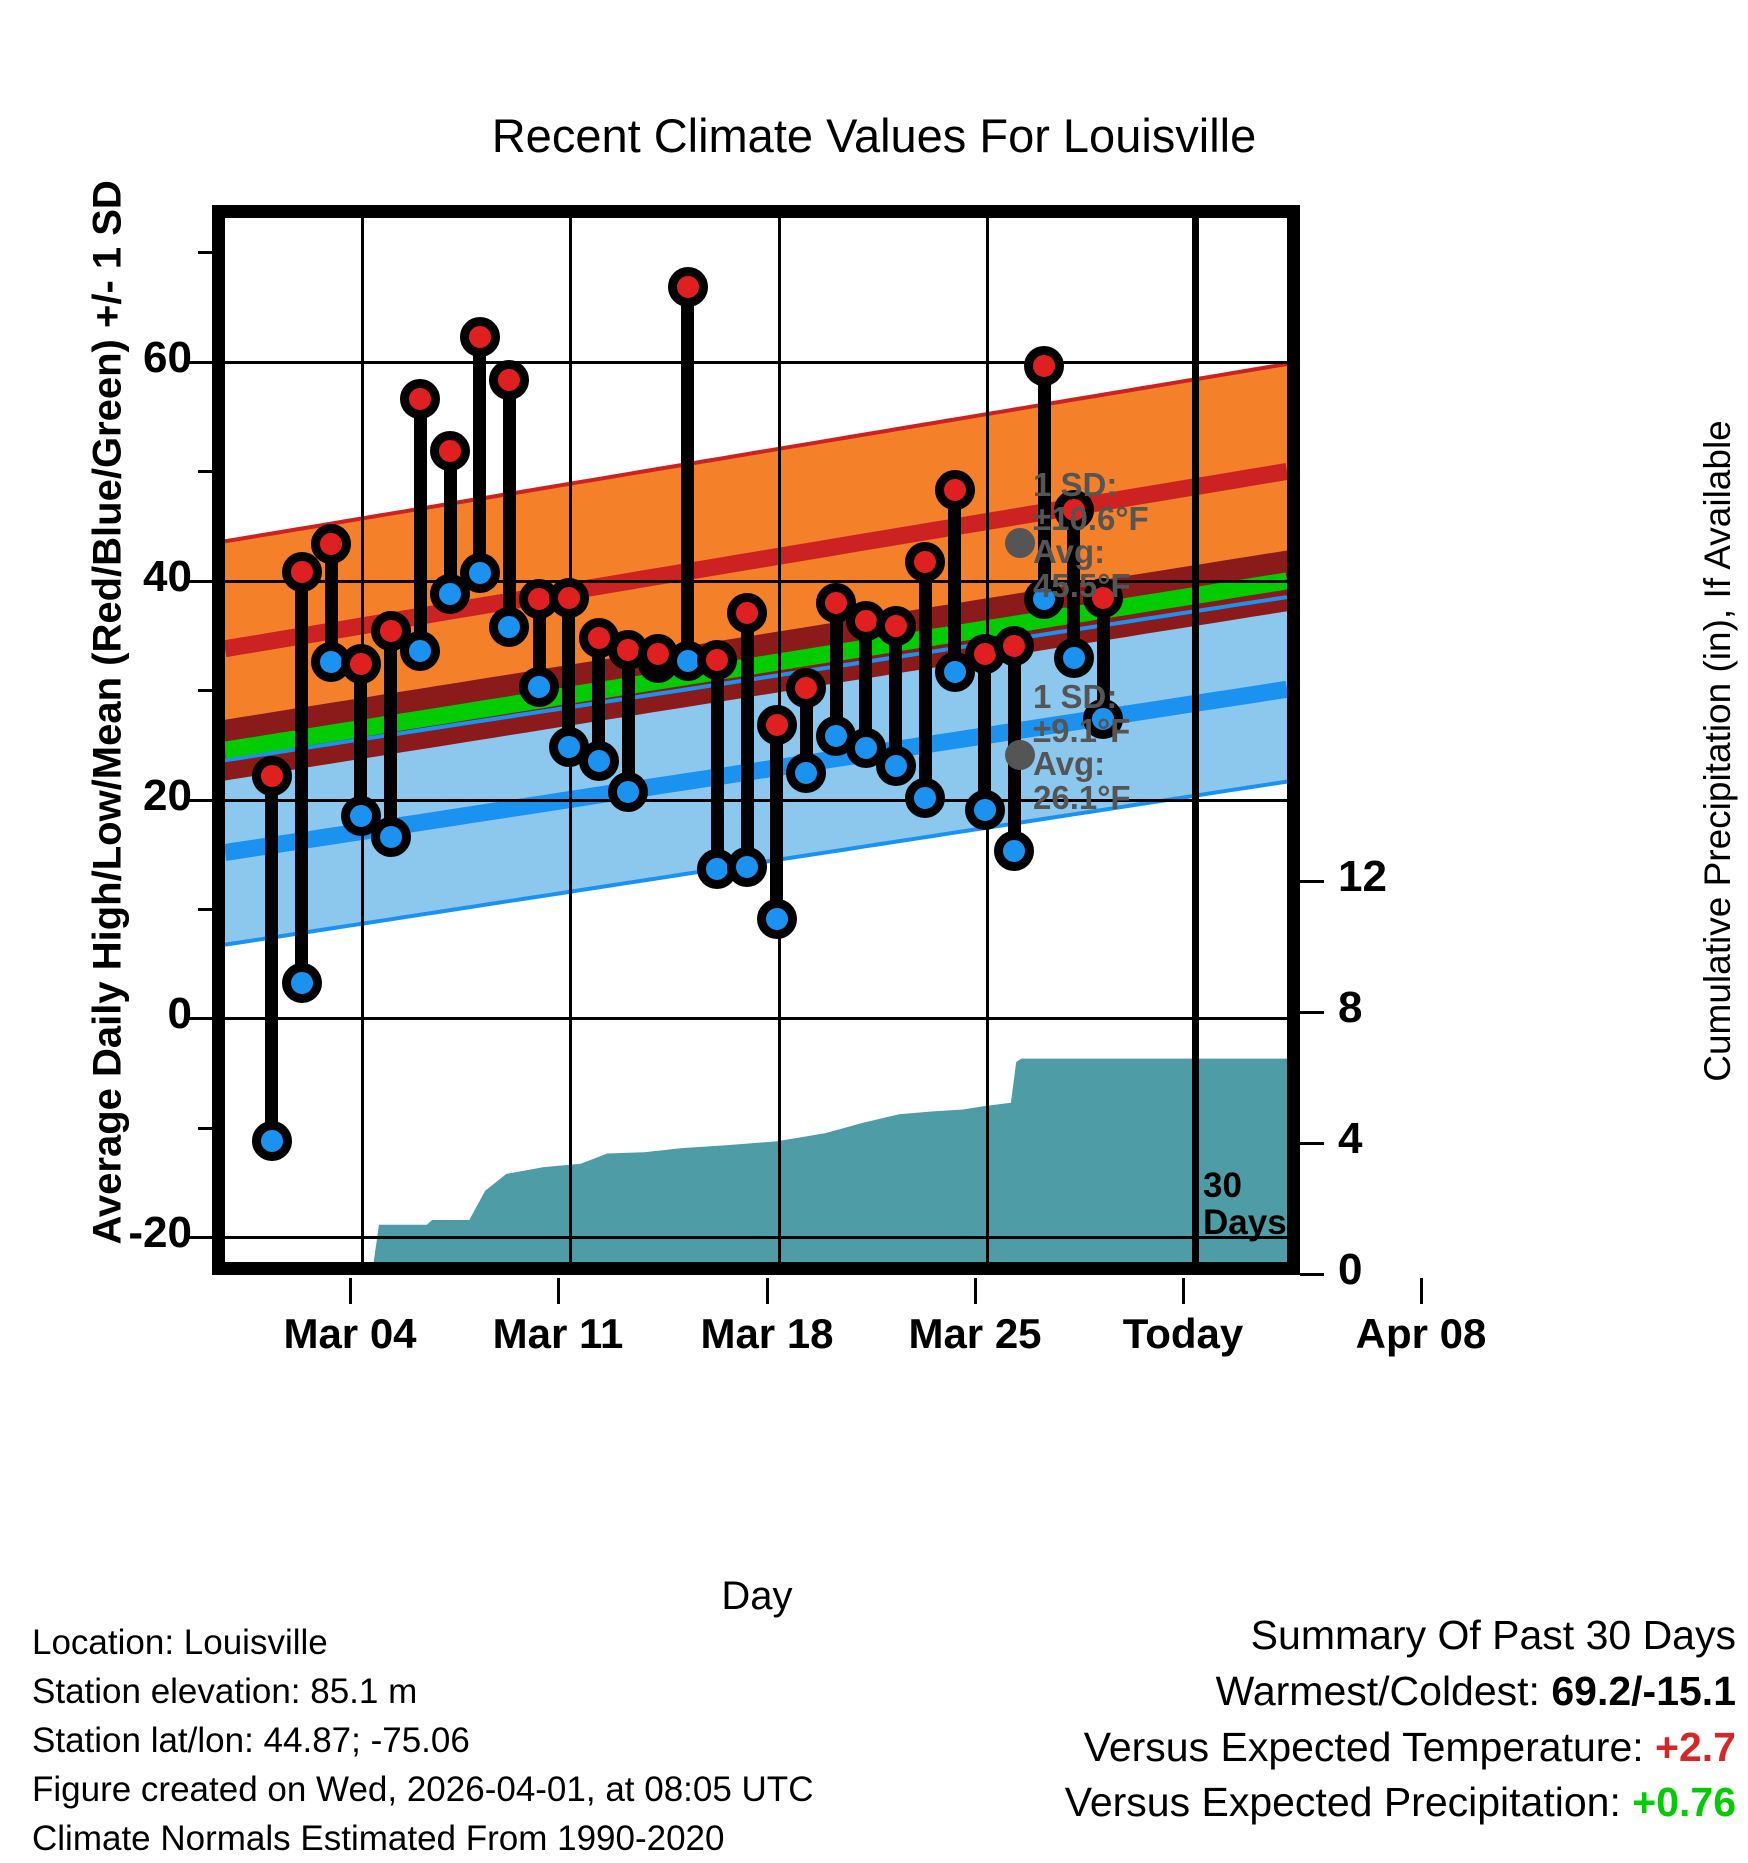 This screenshot has width=1748, height=1863. I want to click on high-sd-value: ±10.6°F, so click(1091, 518).